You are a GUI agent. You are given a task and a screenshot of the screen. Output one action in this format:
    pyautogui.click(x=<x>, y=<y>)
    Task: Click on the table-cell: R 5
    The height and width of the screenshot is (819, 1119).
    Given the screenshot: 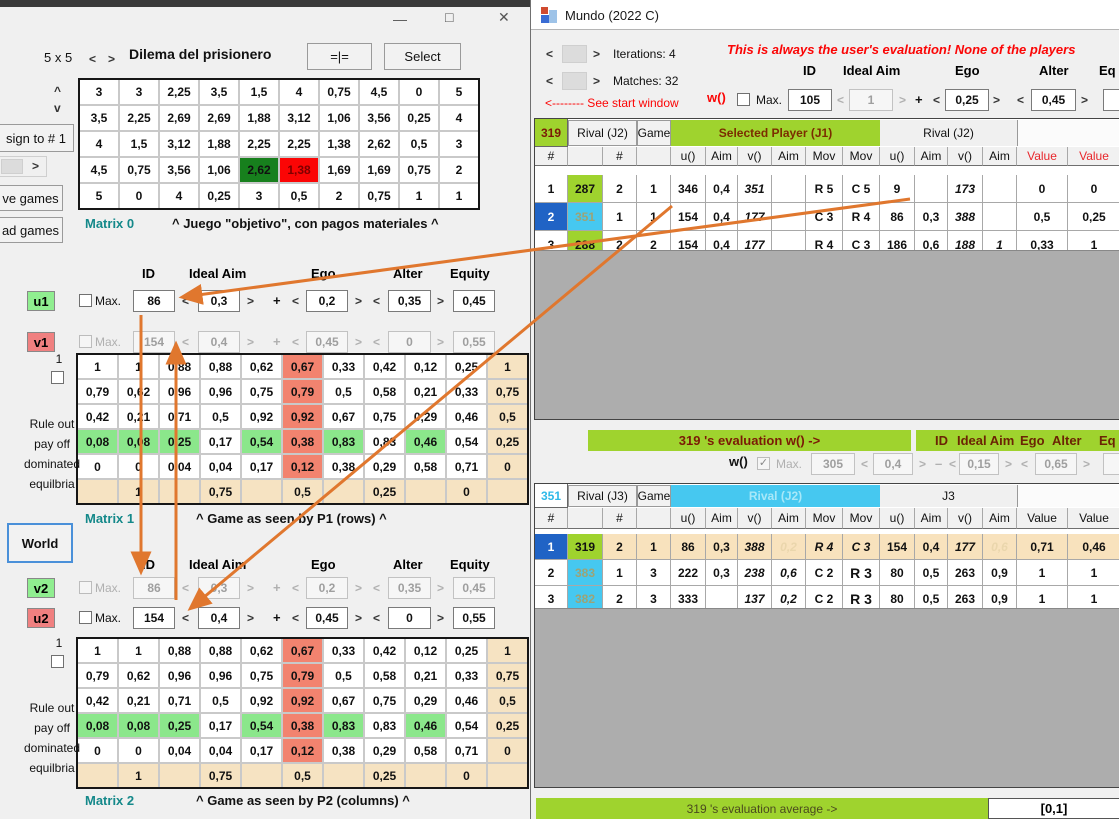 What is the action you would take?
    pyautogui.click(x=824, y=189)
    